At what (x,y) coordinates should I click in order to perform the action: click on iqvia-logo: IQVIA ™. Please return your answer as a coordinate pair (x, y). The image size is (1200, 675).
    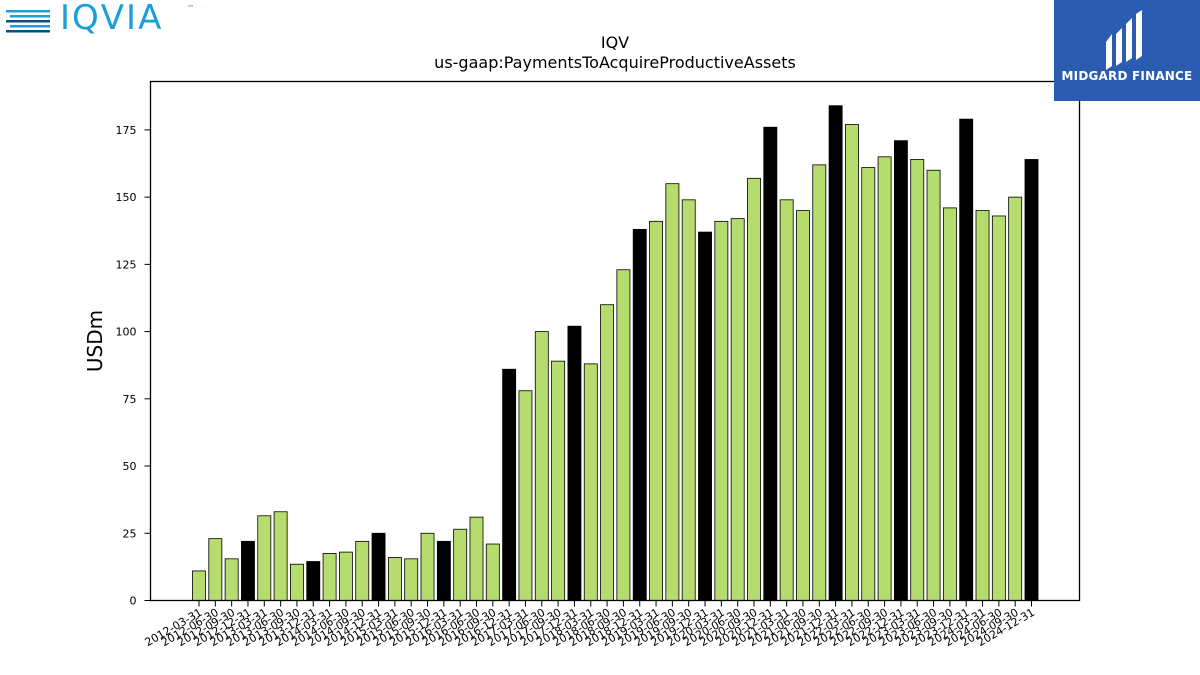
    Looking at the image, I should click on (104, 21).